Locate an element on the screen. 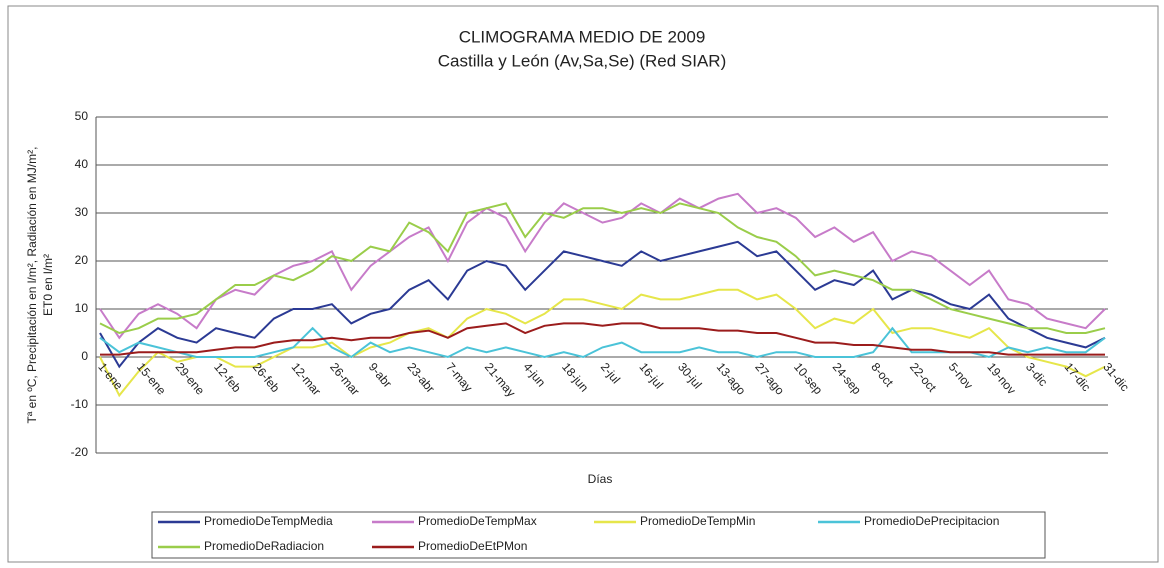 Image resolution: width=1164 pixels, height=568 pixels. legend-label: PromedioDeRadiacion is located at coordinates (264, 546).